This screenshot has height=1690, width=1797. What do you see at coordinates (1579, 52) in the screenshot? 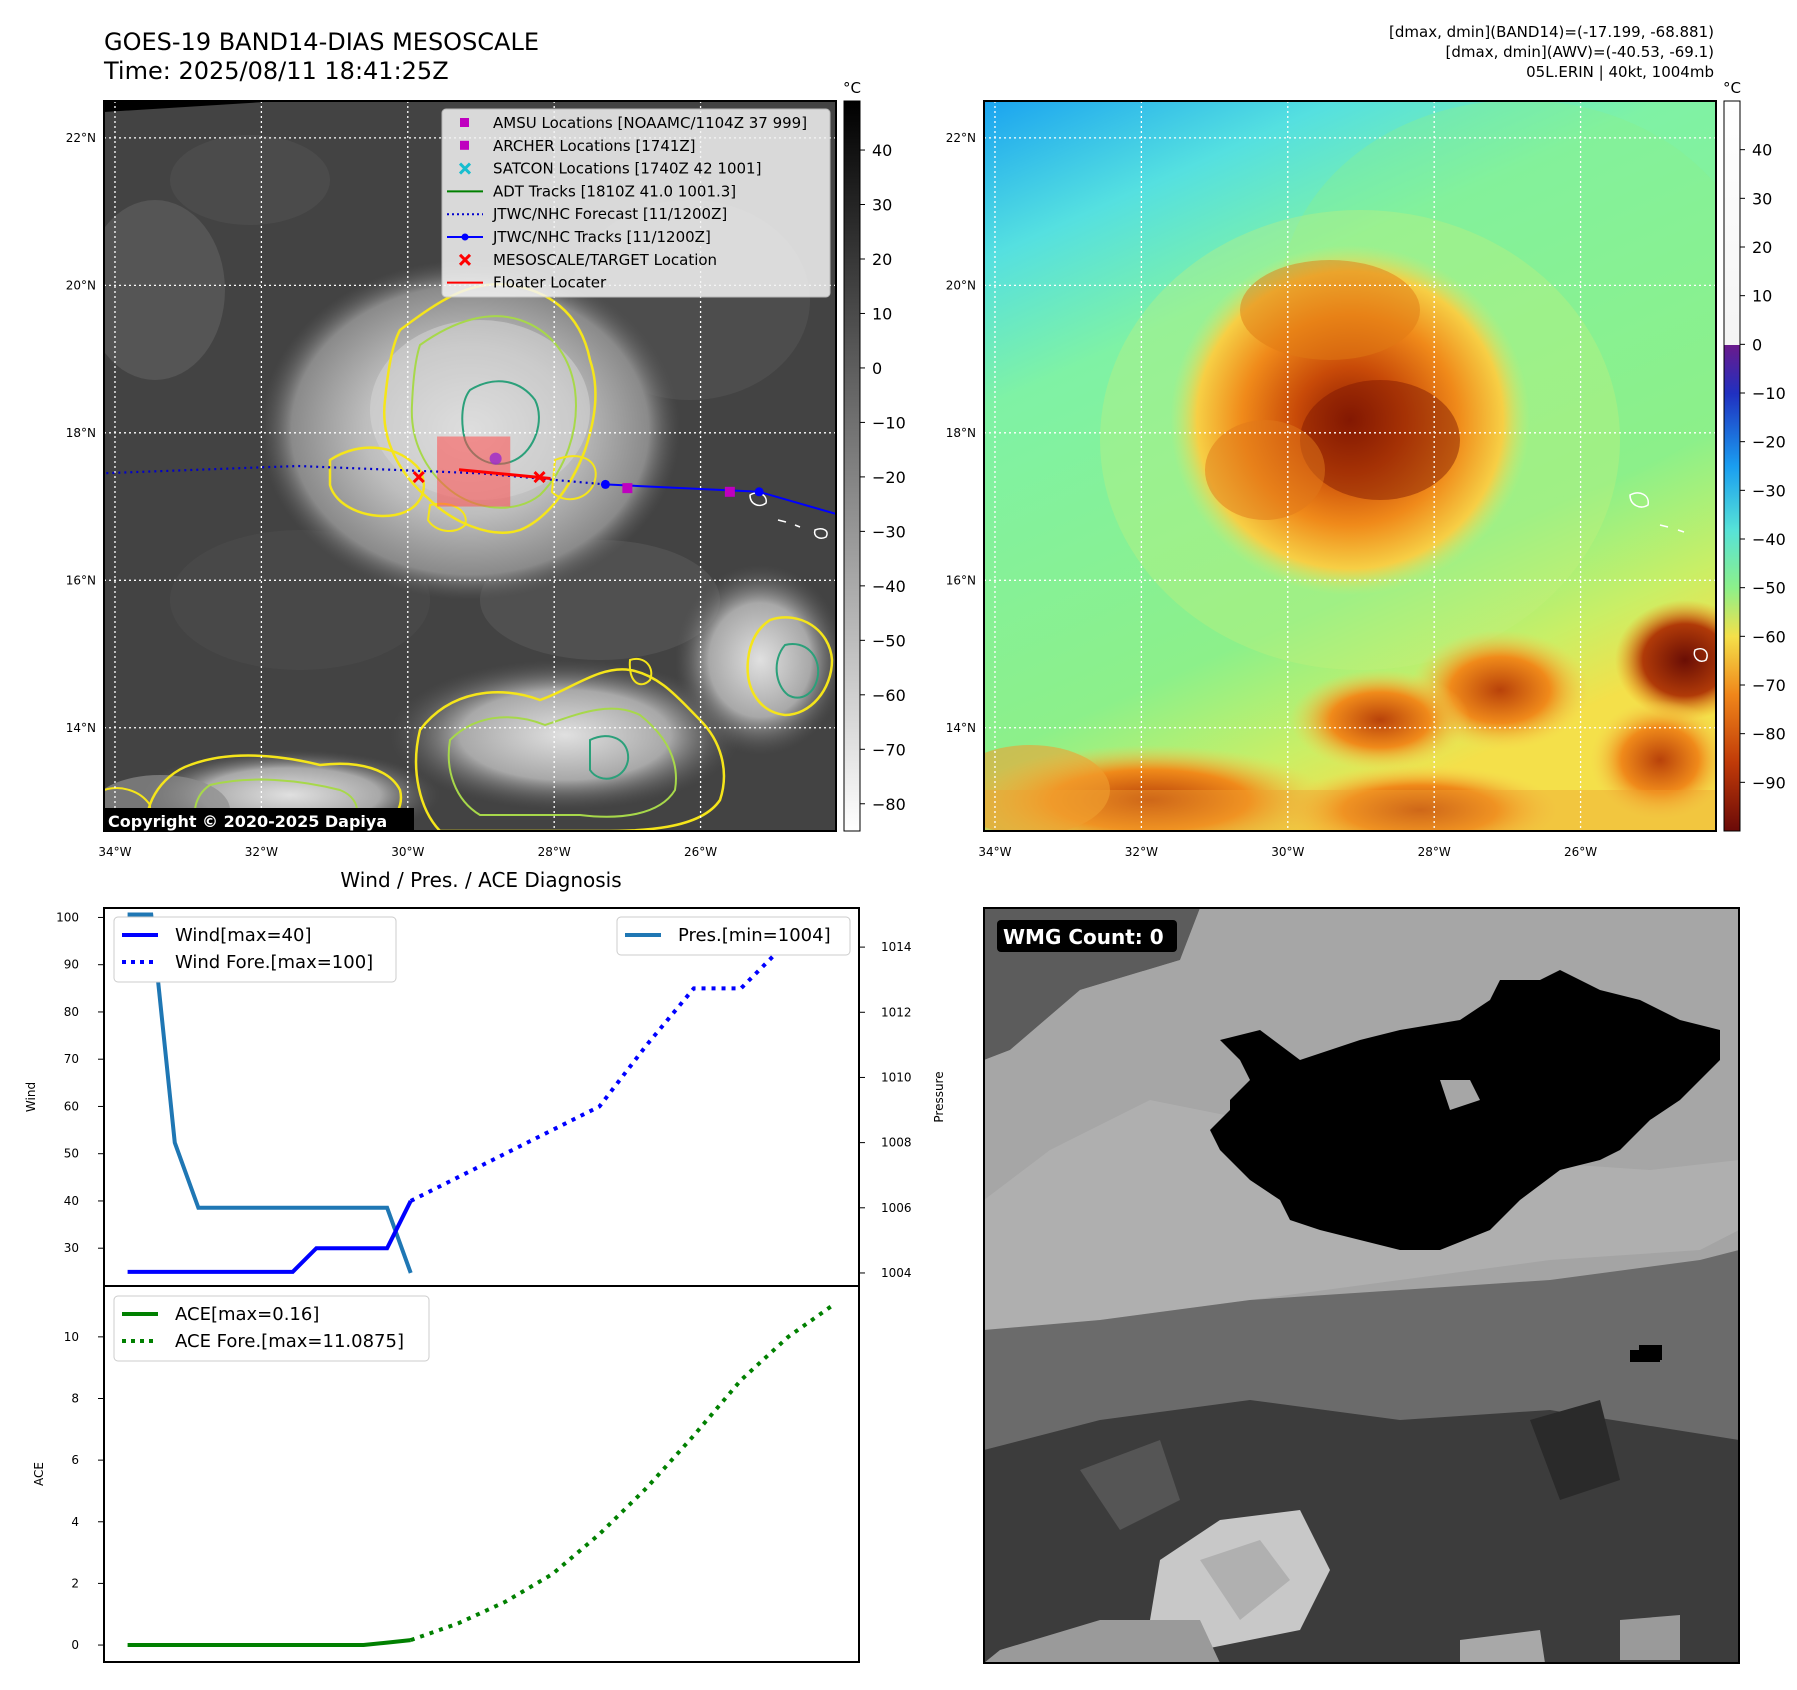
I see `info-line-awv: [dmax, dmin](AWV)=(-40.53, -69.1)` at bounding box center [1579, 52].